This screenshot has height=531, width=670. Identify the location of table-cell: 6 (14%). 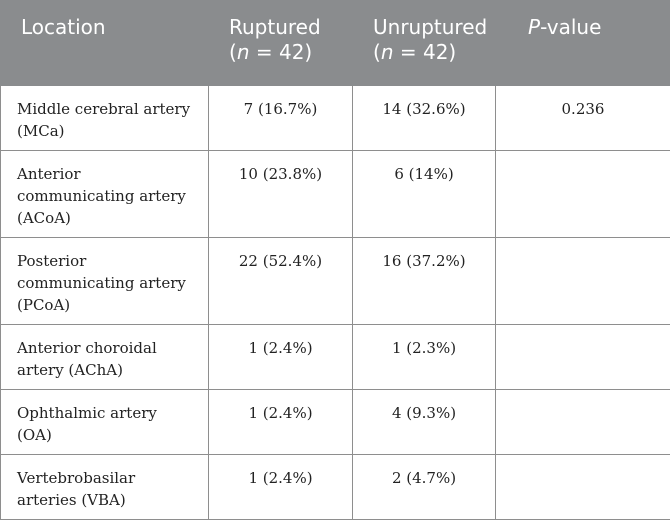
(424, 194).